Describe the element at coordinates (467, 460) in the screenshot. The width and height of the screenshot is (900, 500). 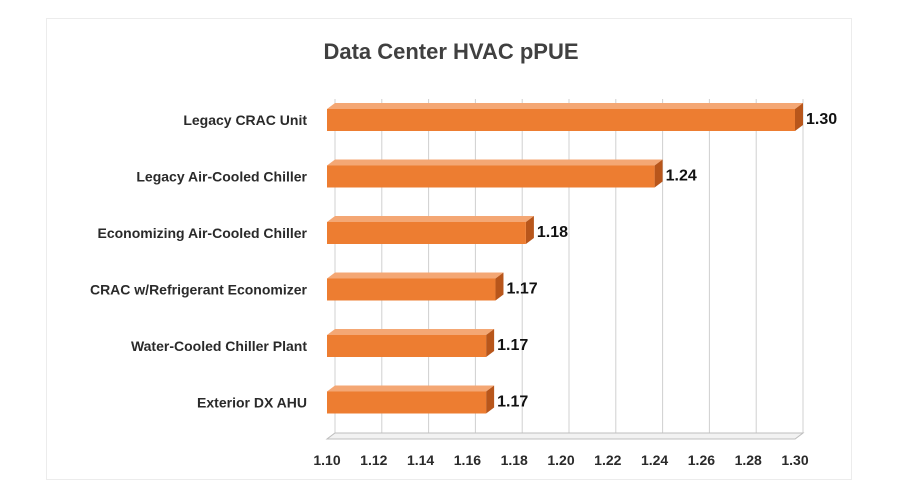
I see `x-tick-label: 1.16` at that location.